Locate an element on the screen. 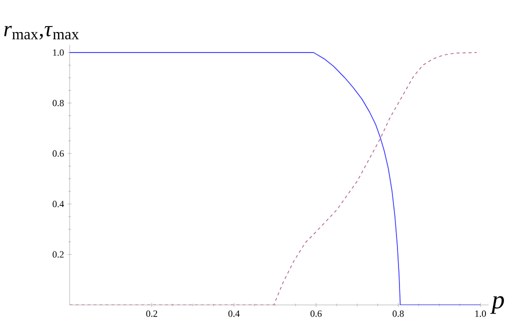 Image resolution: width=523 pixels, height=326 pixels. y-tick-label: 0.2 is located at coordinates (58, 254).